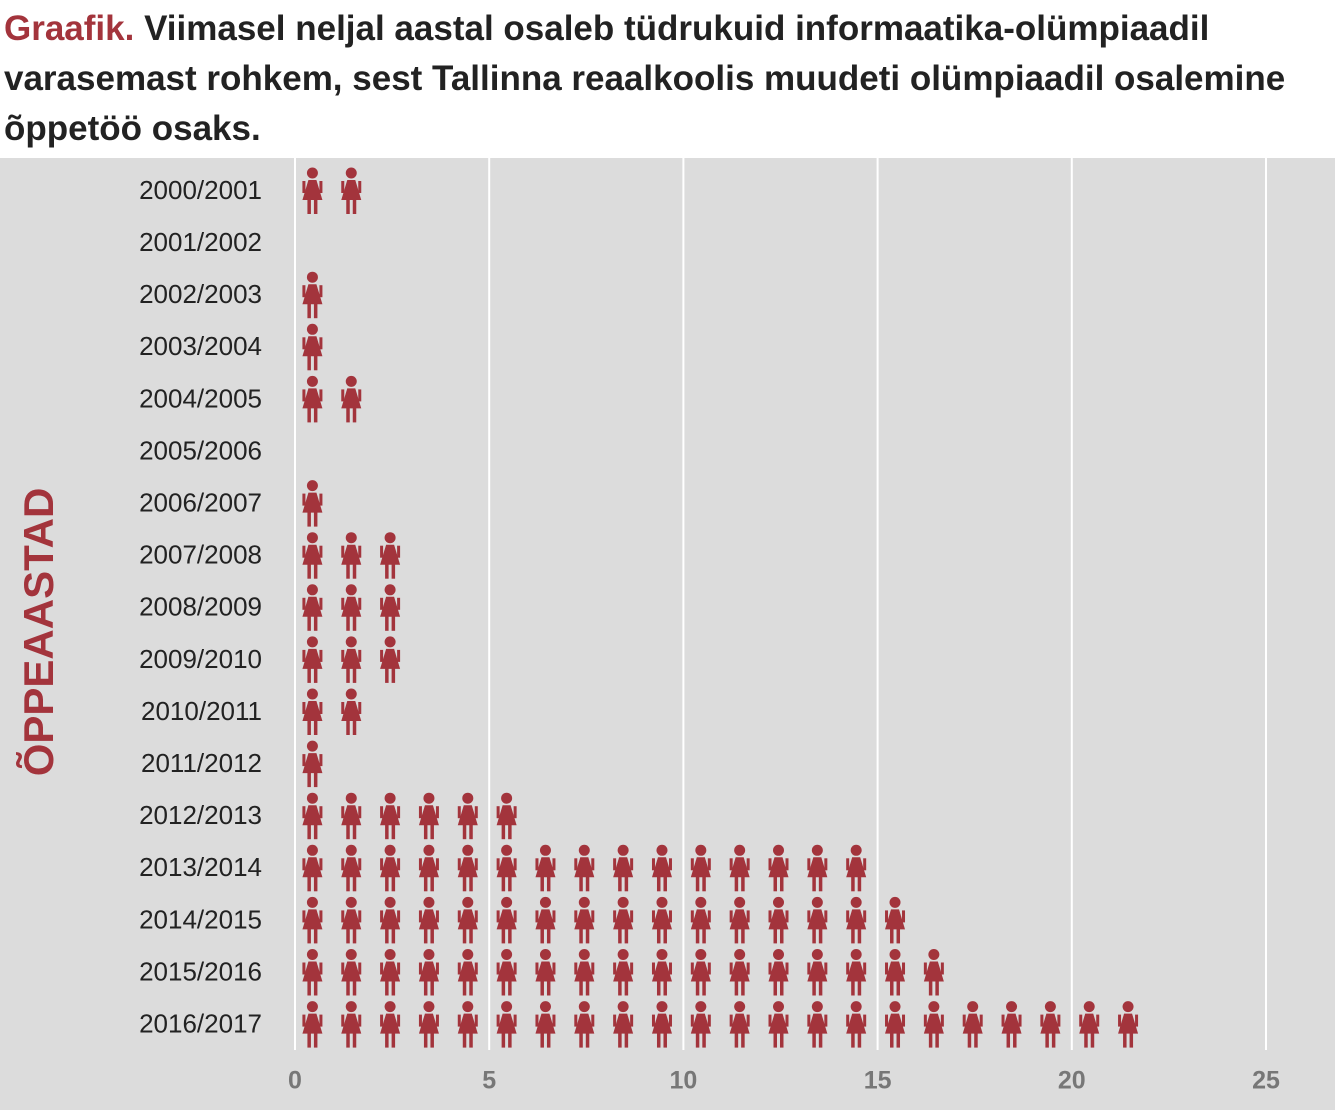  I want to click on y-tick-label: 2006/2007, so click(200, 502).